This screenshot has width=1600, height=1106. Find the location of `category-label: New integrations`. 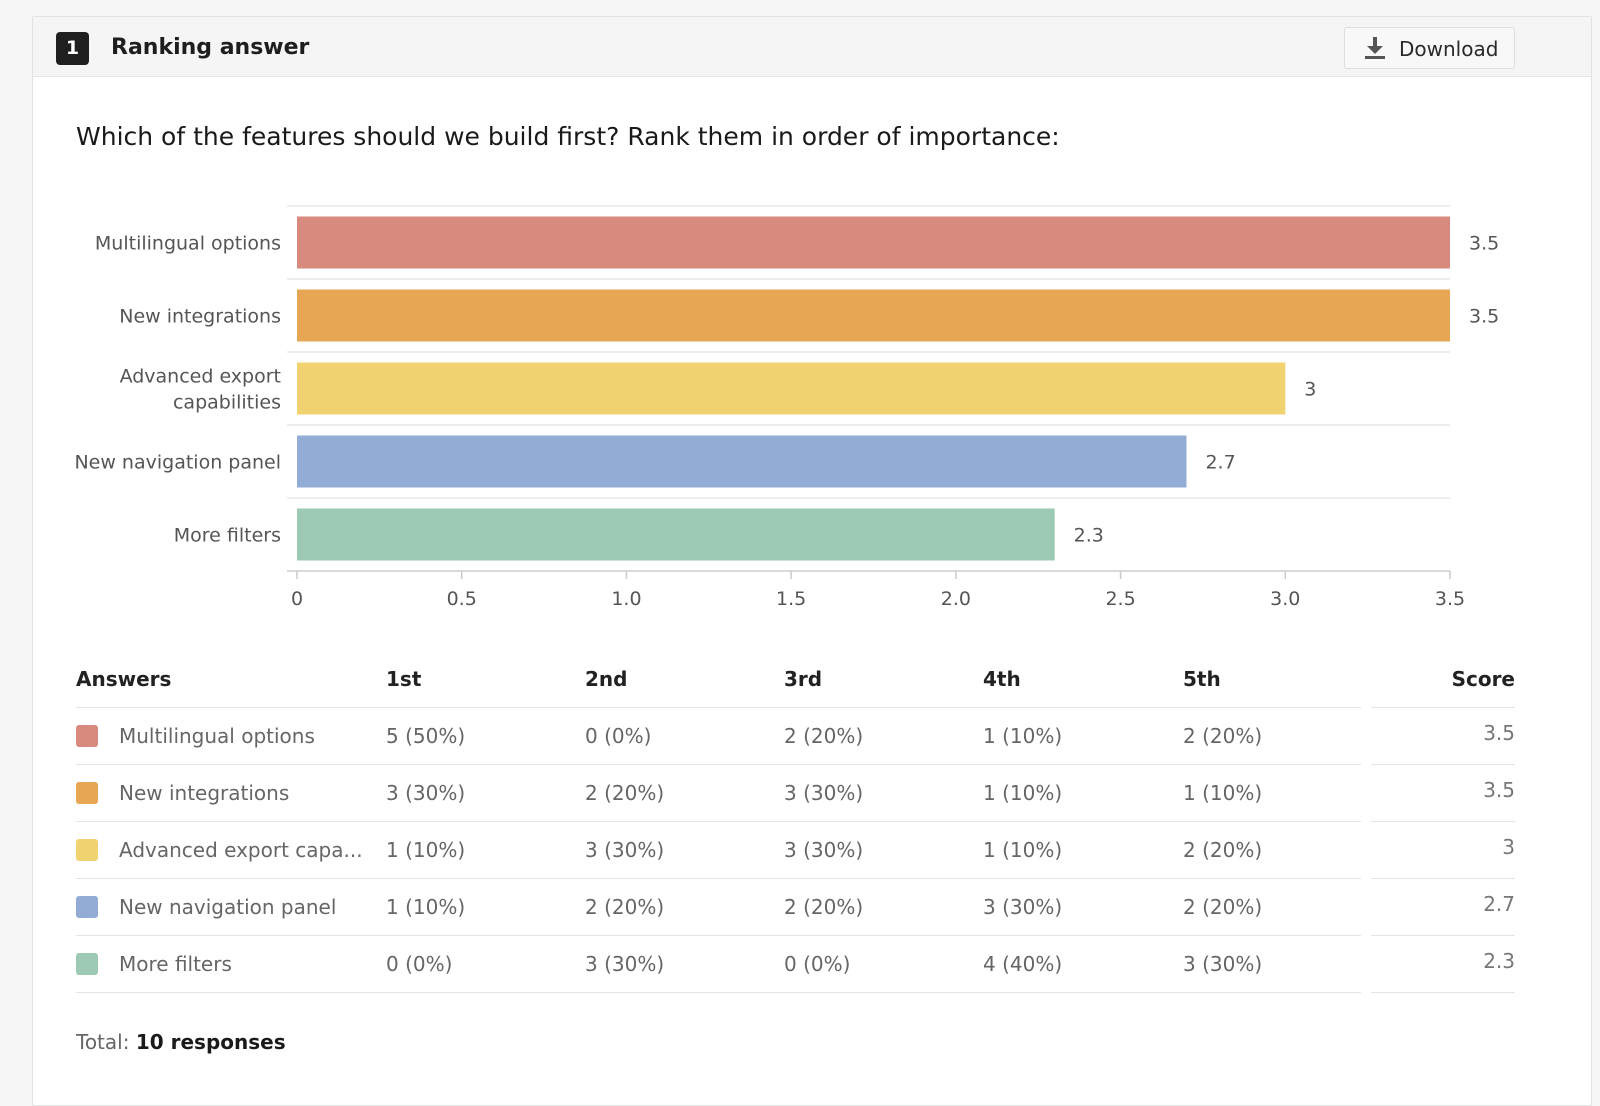

category-label: New integrations is located at coordinates (200, 317).